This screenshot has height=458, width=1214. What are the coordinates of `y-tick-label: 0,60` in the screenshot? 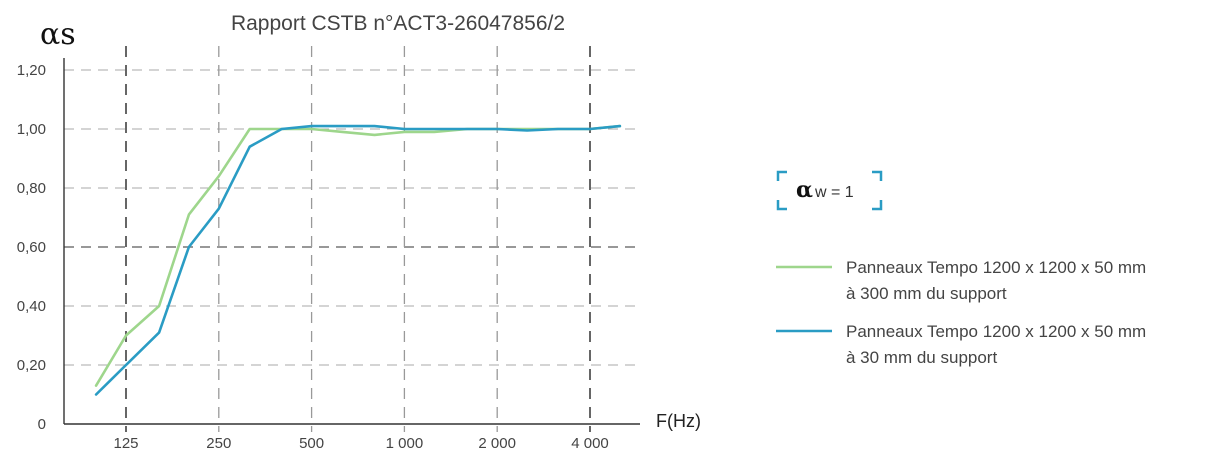 It's located at (31, 247).